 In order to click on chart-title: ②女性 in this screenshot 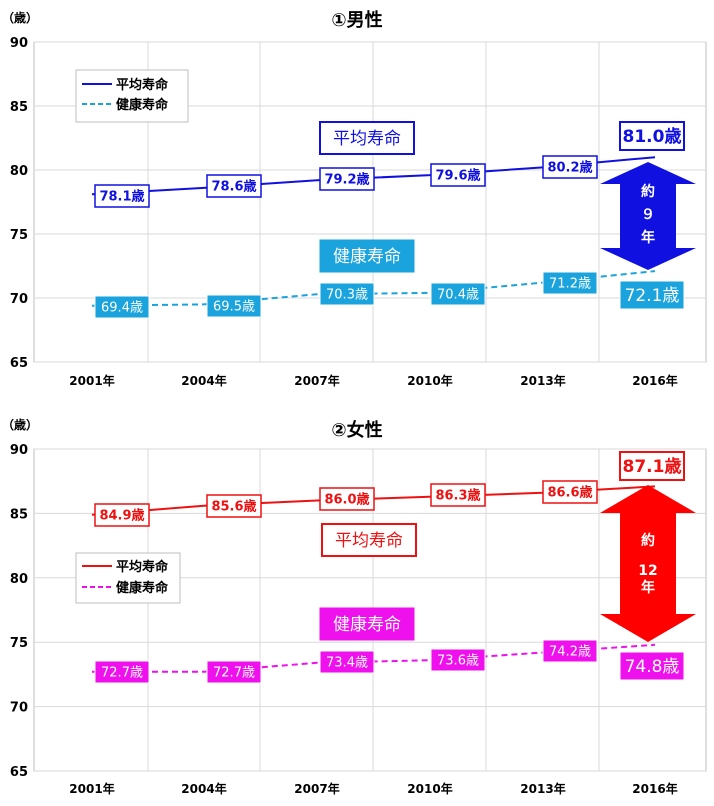, I will do `click(356, 430)`.